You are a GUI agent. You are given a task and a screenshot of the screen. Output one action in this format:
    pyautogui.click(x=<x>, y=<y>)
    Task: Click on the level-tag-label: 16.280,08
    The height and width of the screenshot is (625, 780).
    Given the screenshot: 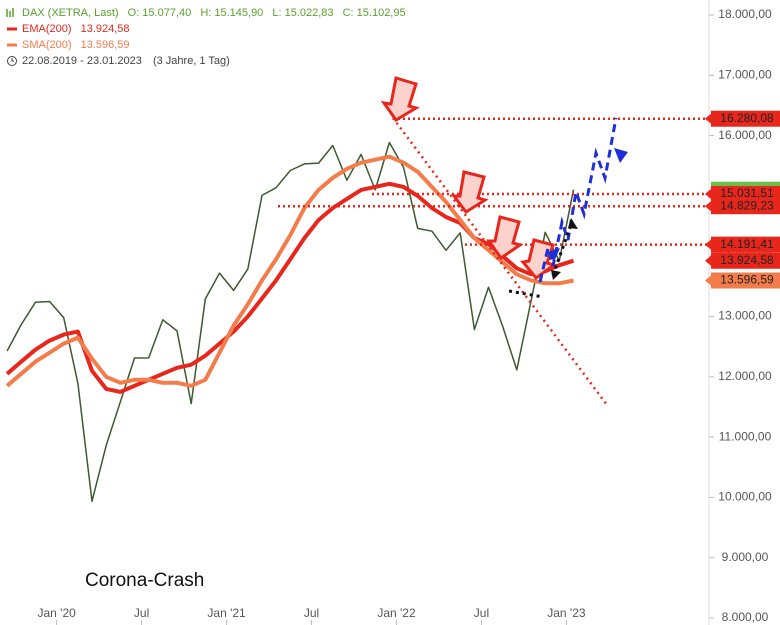 What is the action you would take?
    pyautogui.click(x=747, y=118)
    